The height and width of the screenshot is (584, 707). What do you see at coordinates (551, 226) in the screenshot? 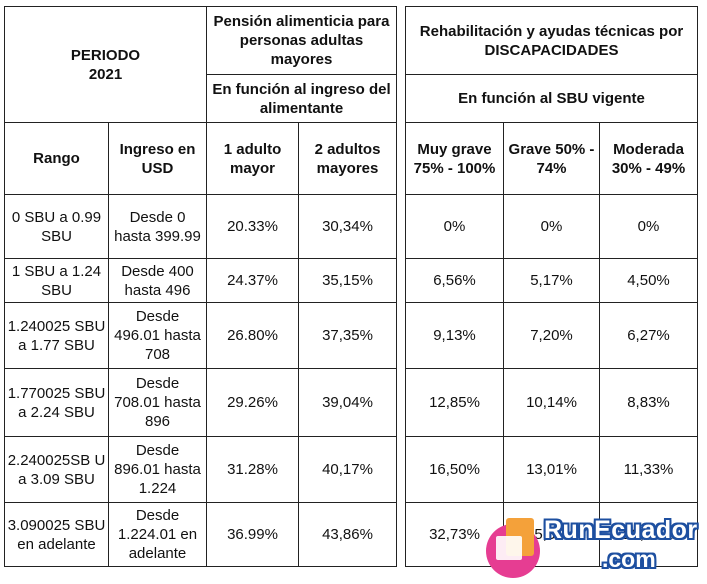
I see `cell-grave: 0%` at bounding box center [551, 226].